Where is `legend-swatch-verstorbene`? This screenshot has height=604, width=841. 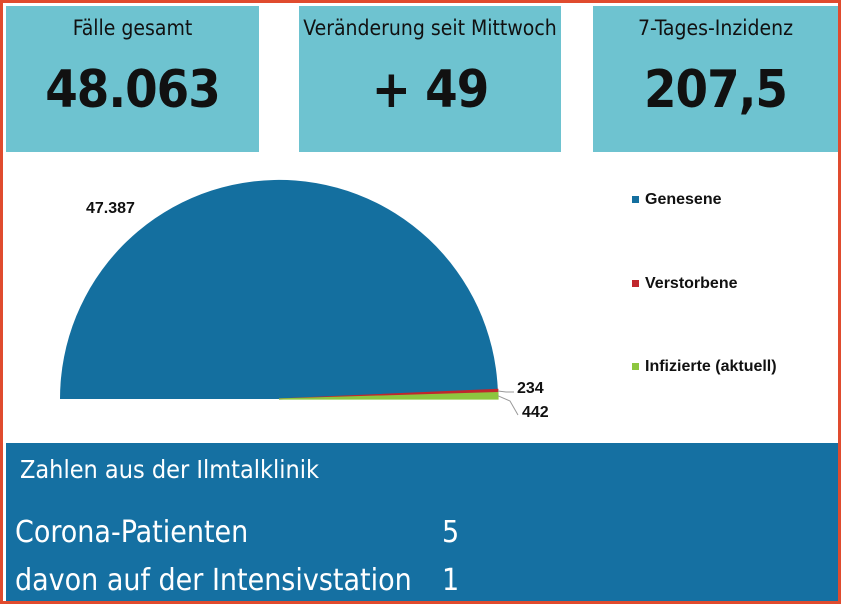 legend-swatch-verstorbene is located at coordinates (635, 284).